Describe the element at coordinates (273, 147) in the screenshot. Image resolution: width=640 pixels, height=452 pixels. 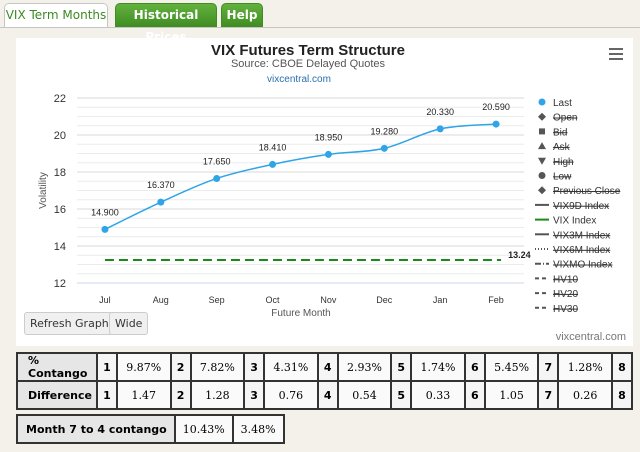
I see `data-label: 18.410` at that location.